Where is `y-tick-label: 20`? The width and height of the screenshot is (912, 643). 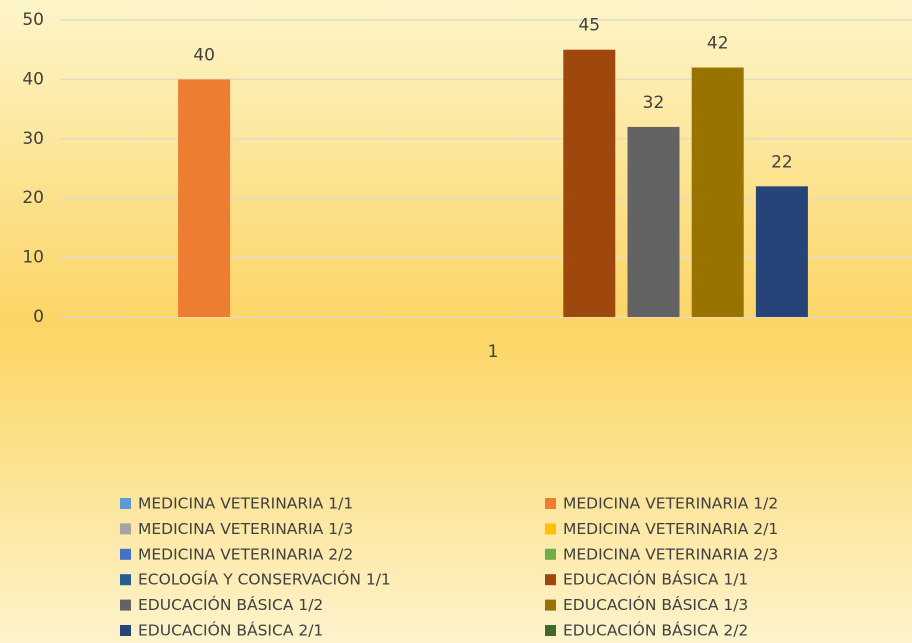
y-tick-label: 20 is located at coordinates (33, 198).